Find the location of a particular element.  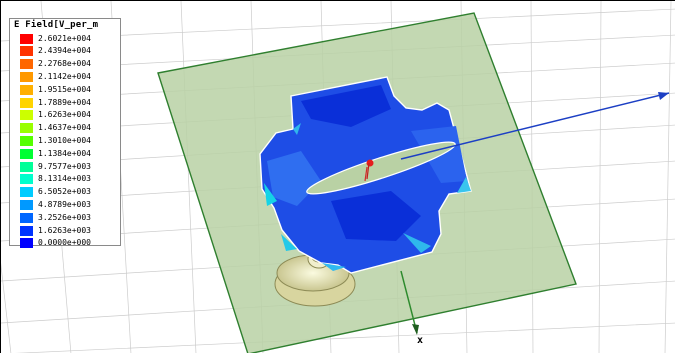

legend-label: 6.5052e+003 is located at coordinates (64, 192).